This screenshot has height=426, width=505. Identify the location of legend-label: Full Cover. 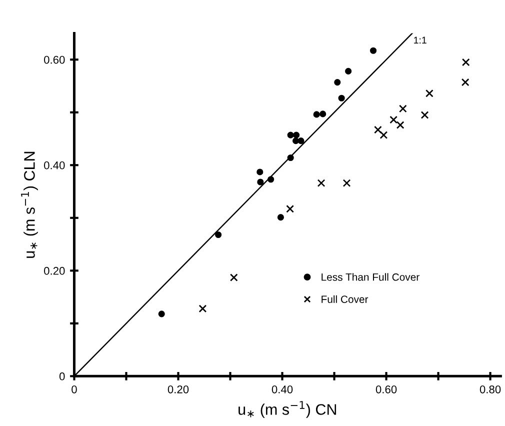
(345, 299).